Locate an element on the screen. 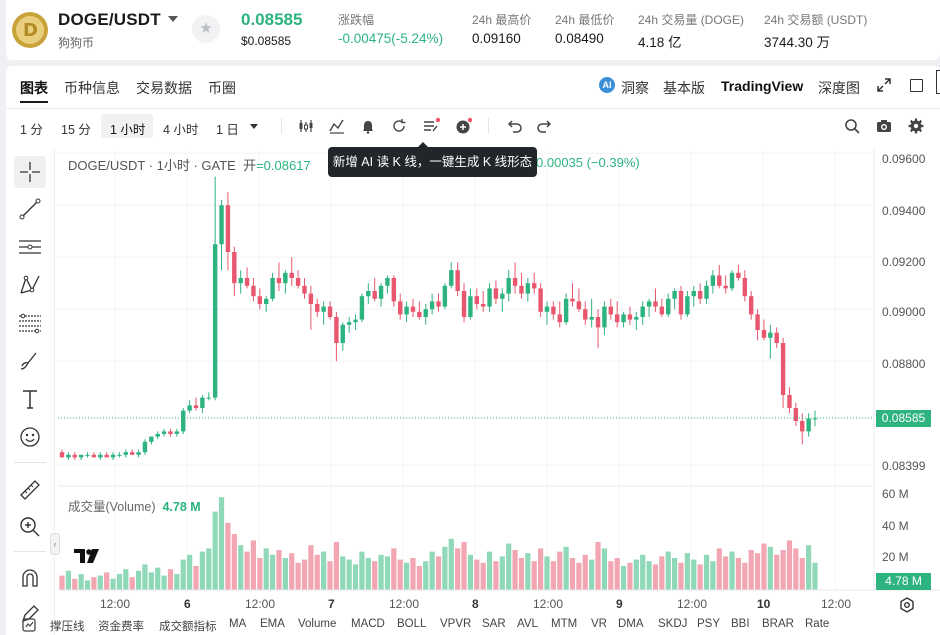 This screenshot has height=635, width=940. tab-chart: 图表 is located at coordinates (34, 88).